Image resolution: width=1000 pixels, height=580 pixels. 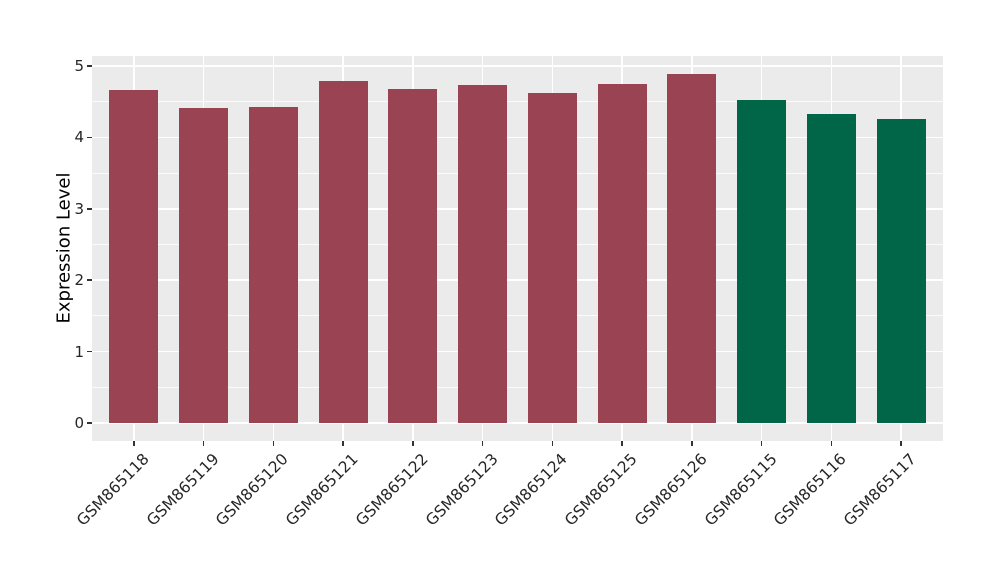 I want to click on bar-GSM865125, so click(x=622, y=253).